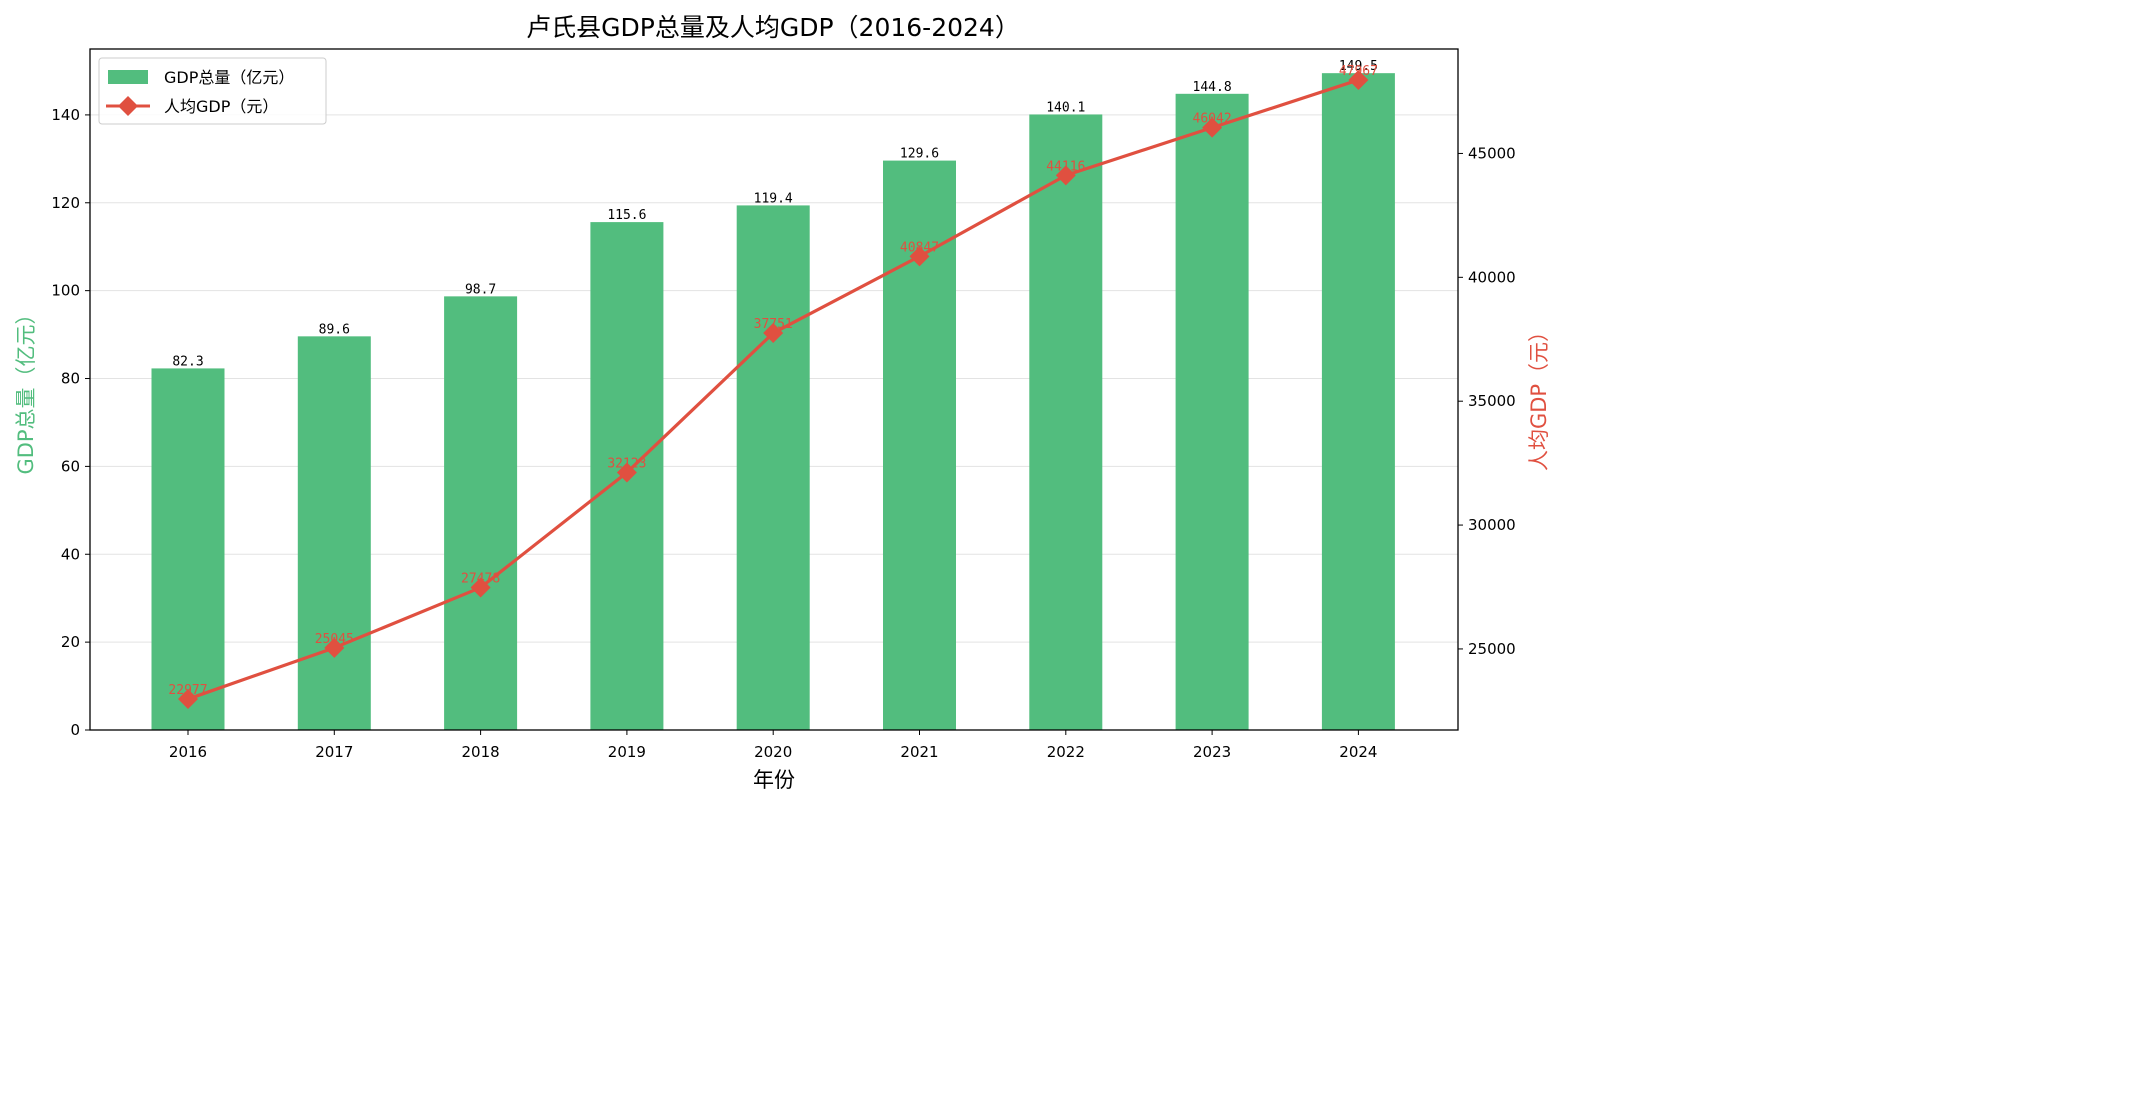 The width and height of the screenshot is (2131, 1094). I want to click on bar-label-2021: 129.6, so click(919, 154).